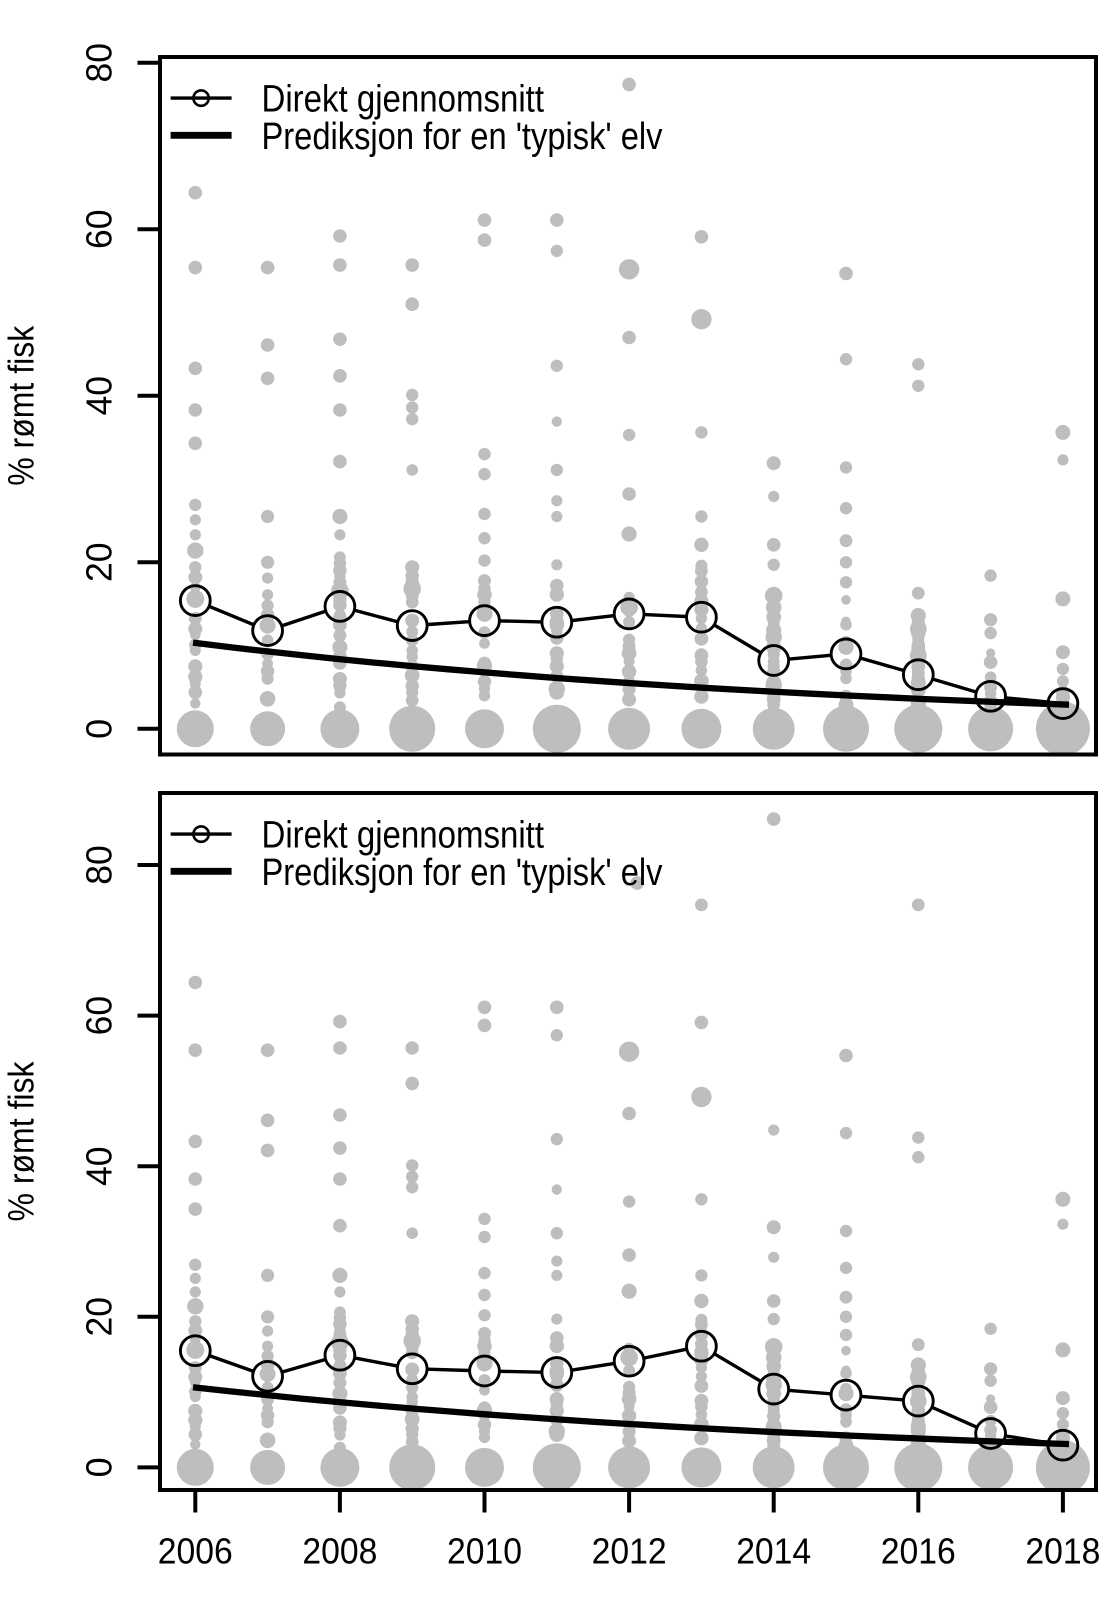 Image resolution: width=1117 pixels, height=1597 pixels. I want to click on svg-text: 2008, so click(339, 1551).